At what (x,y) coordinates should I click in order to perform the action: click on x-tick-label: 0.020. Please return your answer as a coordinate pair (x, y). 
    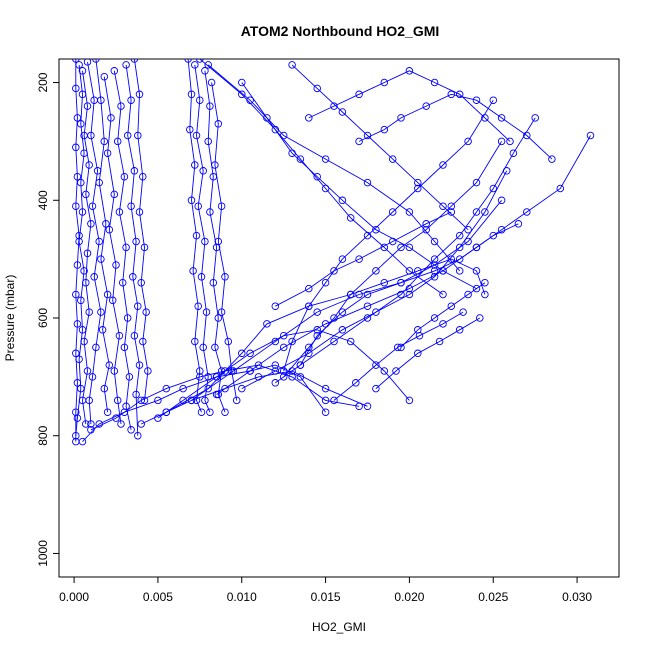
    Looking at the image, I should click on (409, 597).